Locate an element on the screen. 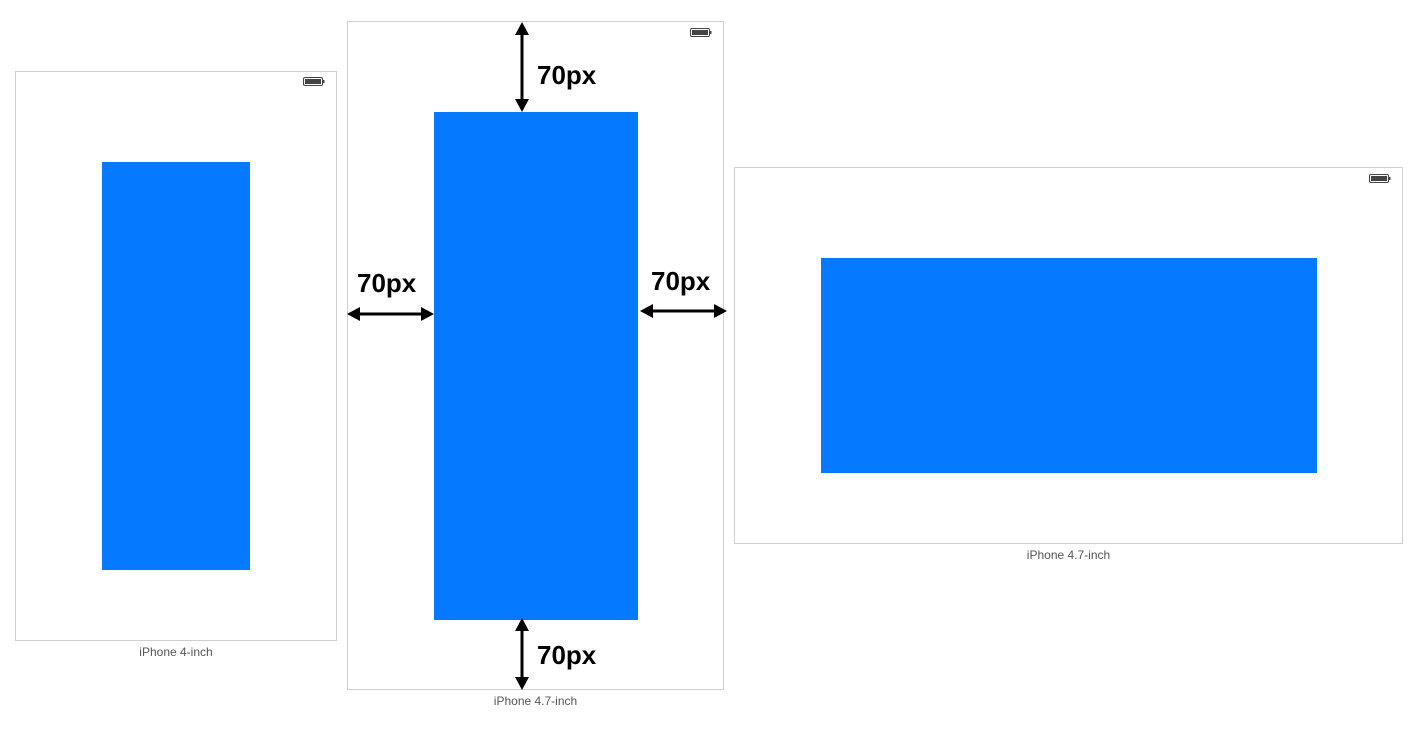 This screenshot has width=1420, height=737. top-margin-arrow is located at coordinates (522, 67).